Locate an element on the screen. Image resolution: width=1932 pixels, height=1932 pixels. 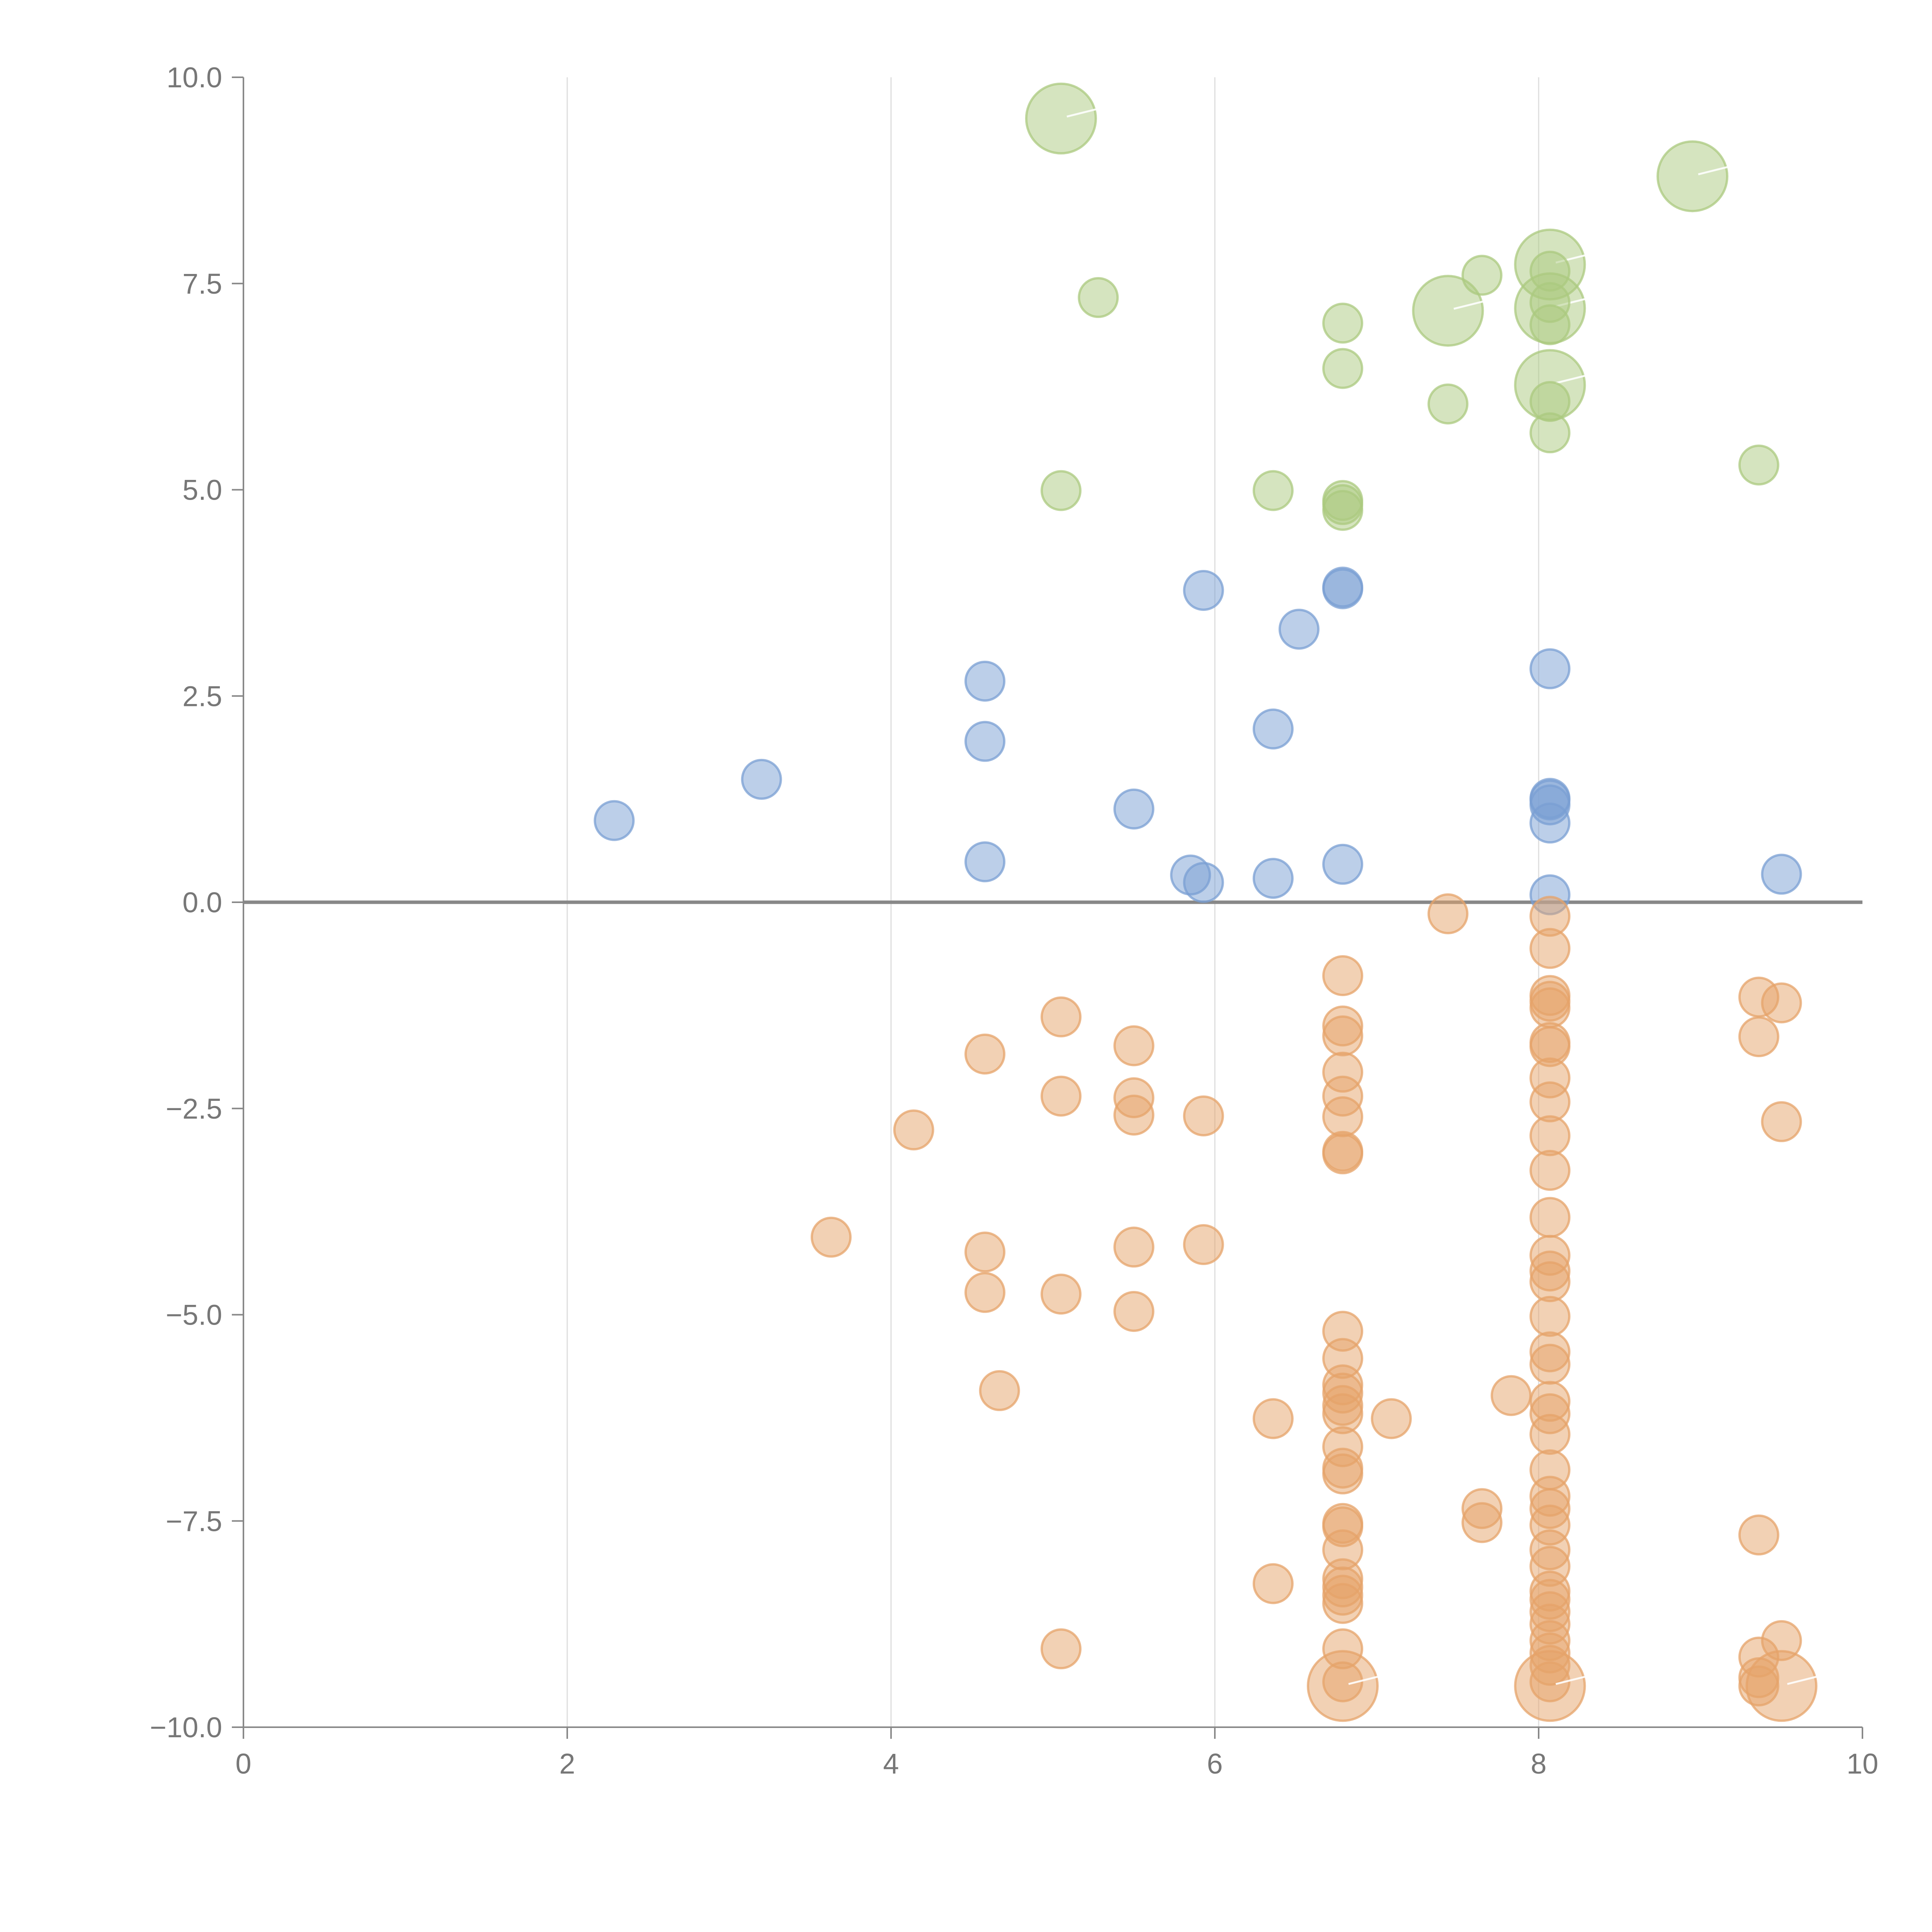
x-tick-label: 6 is located at coordinates (1215, 1764).